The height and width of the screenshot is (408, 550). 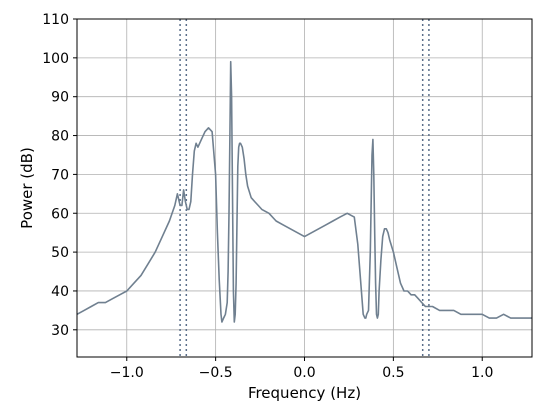 I want to click on y-tick-label: 100, so click(x=55, y=59).